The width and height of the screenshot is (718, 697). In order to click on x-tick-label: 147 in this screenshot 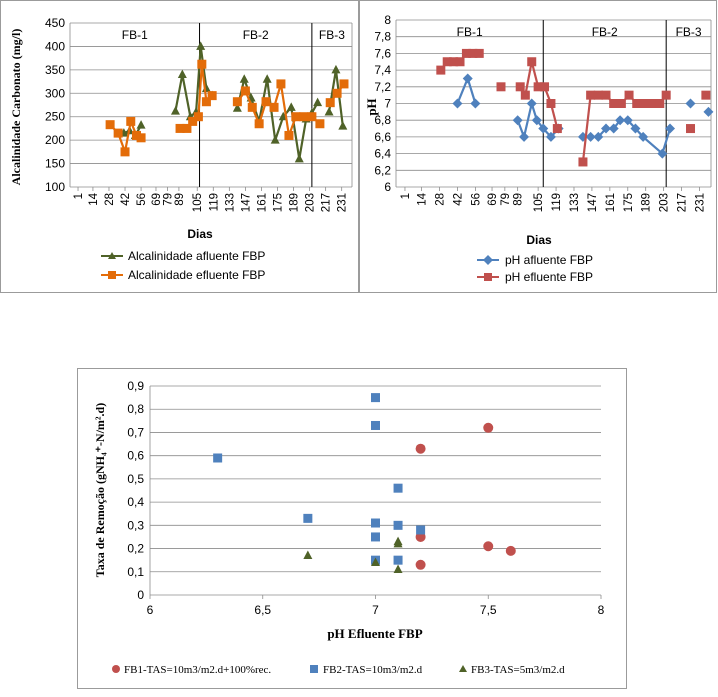, I will do `click(593, 202)`.